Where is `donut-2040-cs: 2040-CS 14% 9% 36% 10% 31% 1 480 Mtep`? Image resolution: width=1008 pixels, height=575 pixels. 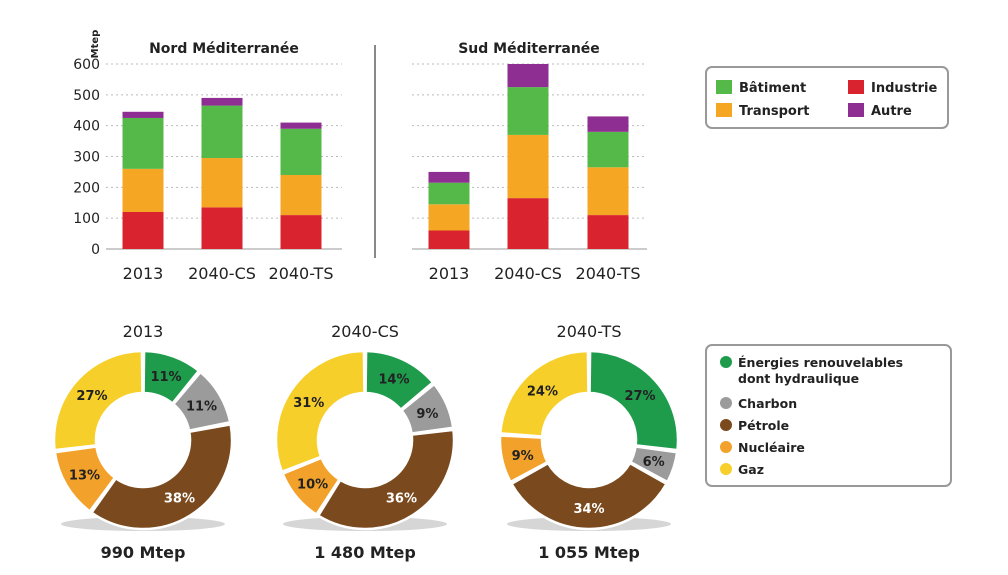
donut-2040-cs: 2040-CS 14% 9% 36% 10% 31% 1 480 Mtep is located at coordinates (365, 442).